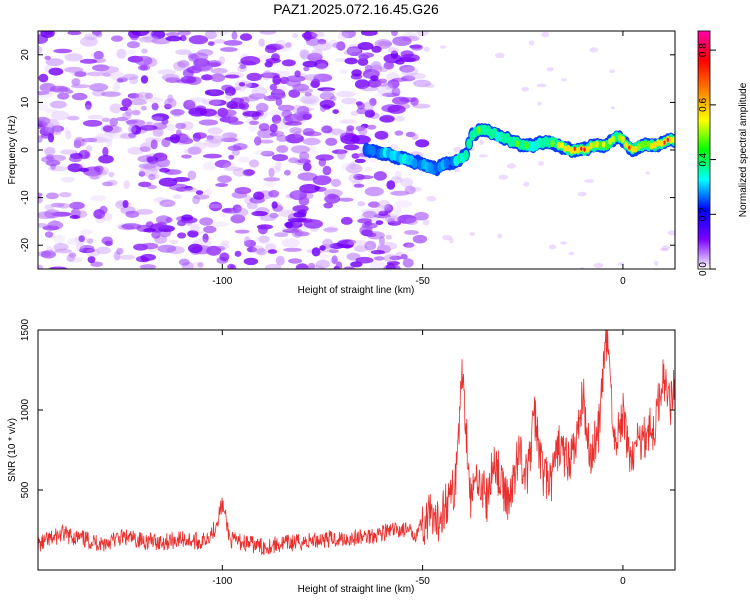 The height and width of the screenshot is (605, 750). Describe the element at coordinates (703, 50) in the screenshot. I see `colorbar-tick-label: 0.8` at that location.